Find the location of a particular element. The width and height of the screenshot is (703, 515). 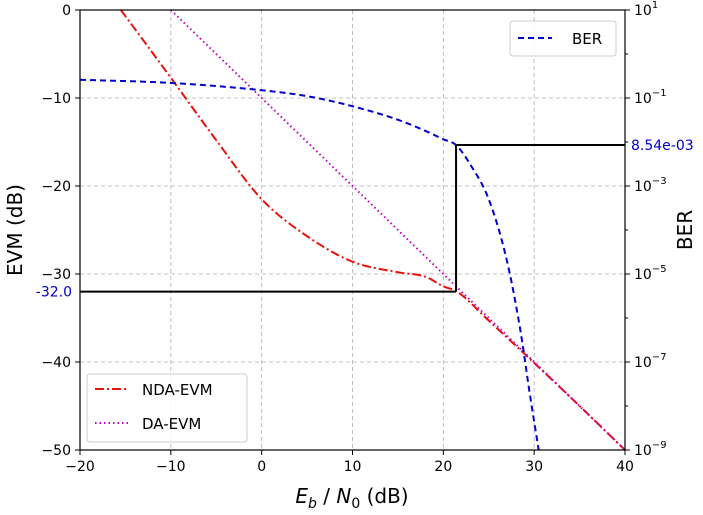

x-label-n: N is located at coordinates (343, 496).